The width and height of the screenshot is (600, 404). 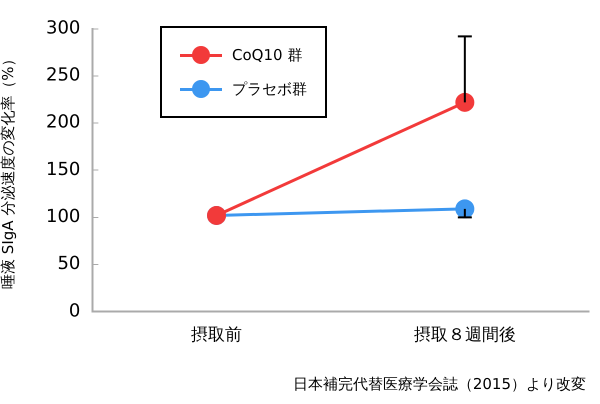 I want to click on y-tick-label: 150, so click(x=63, y=169).